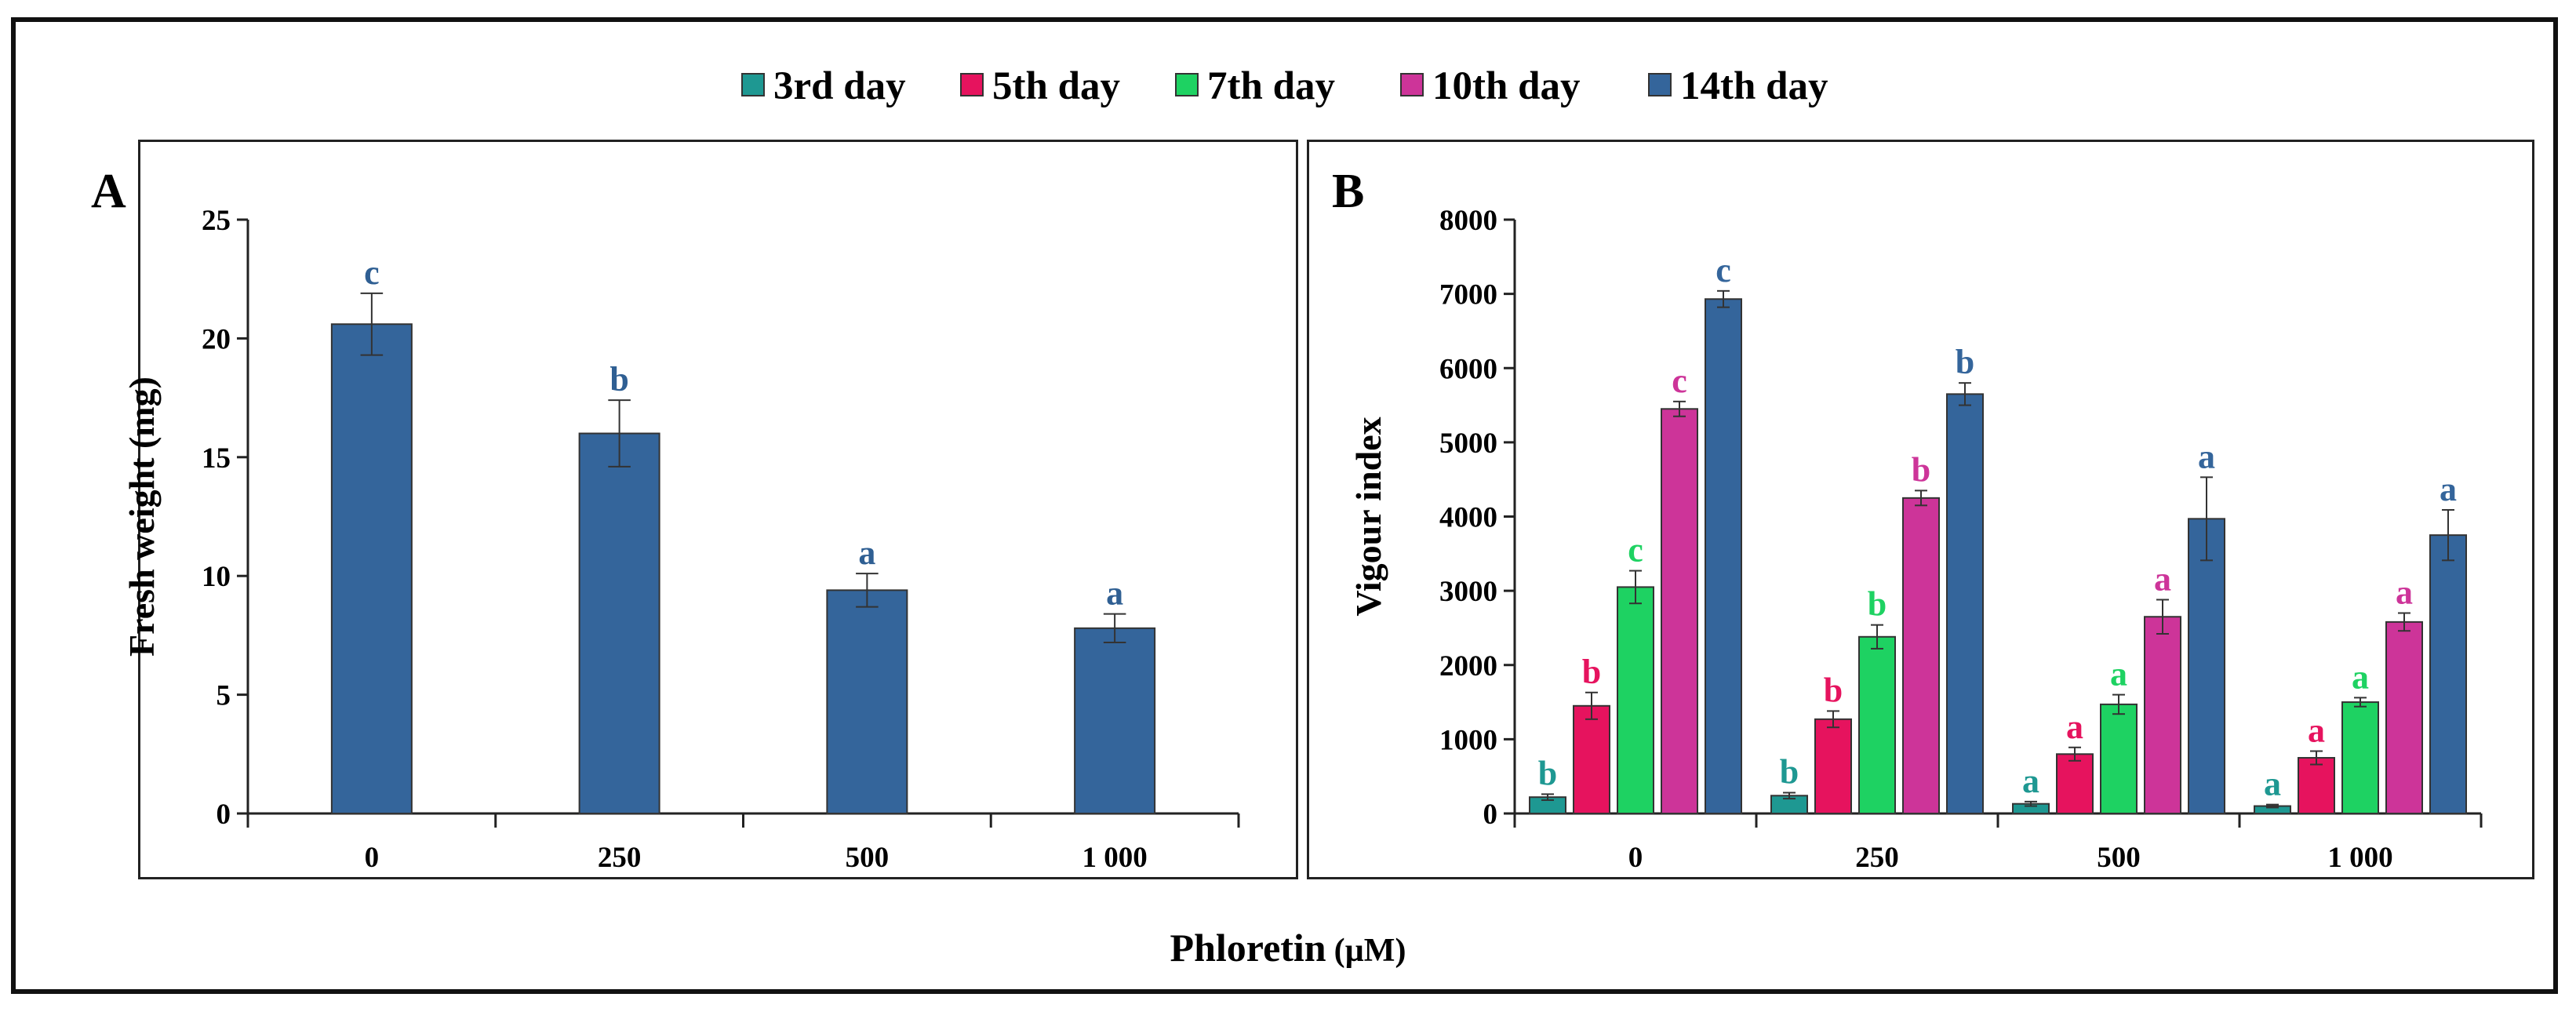 This screenshot has width=2576, height=1019. I want to click on panel-b-1-000-5th-day-bar, so click(2316, 785).